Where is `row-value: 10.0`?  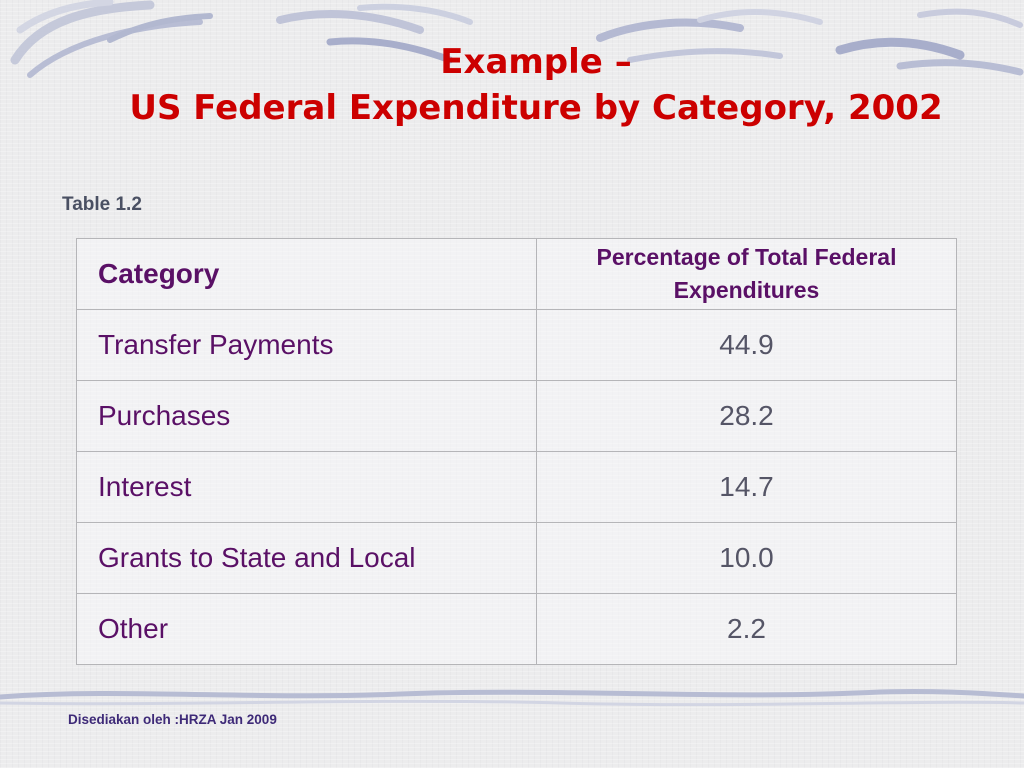
row-value: 10.0 is located at coordinates (746, 558).